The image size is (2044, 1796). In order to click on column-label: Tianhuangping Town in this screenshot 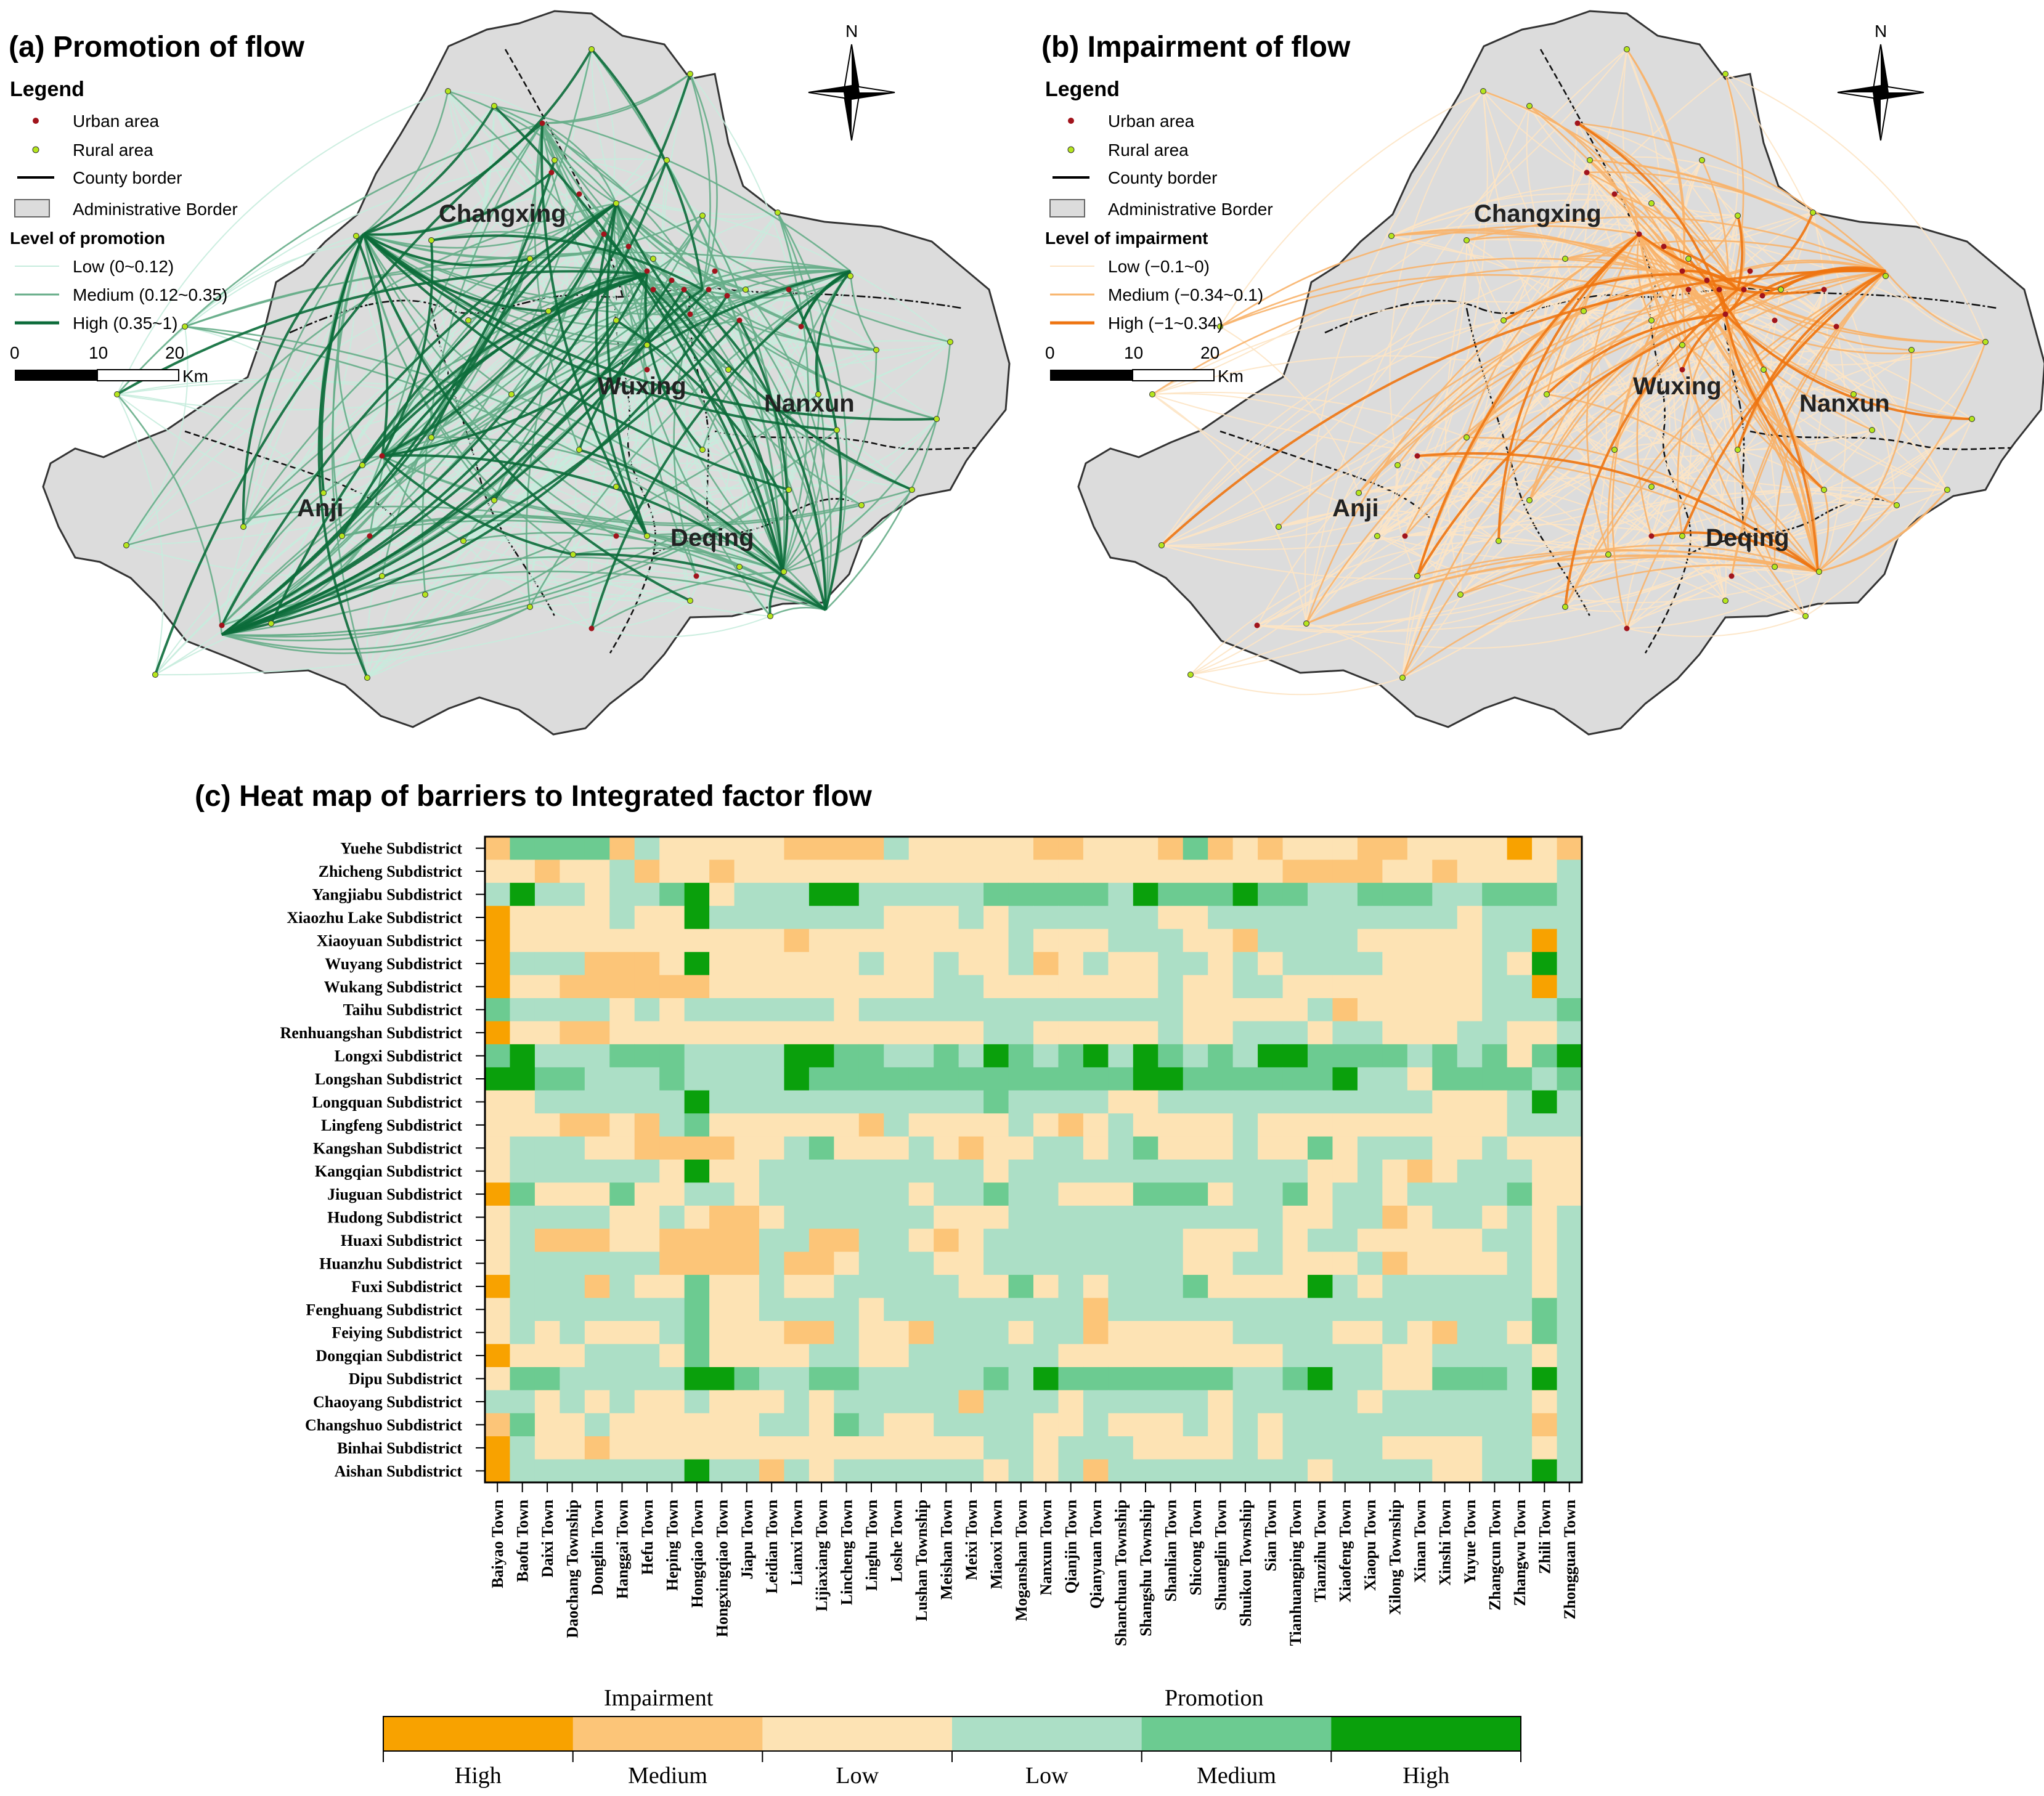, I will do `click(1296, 1573)`.